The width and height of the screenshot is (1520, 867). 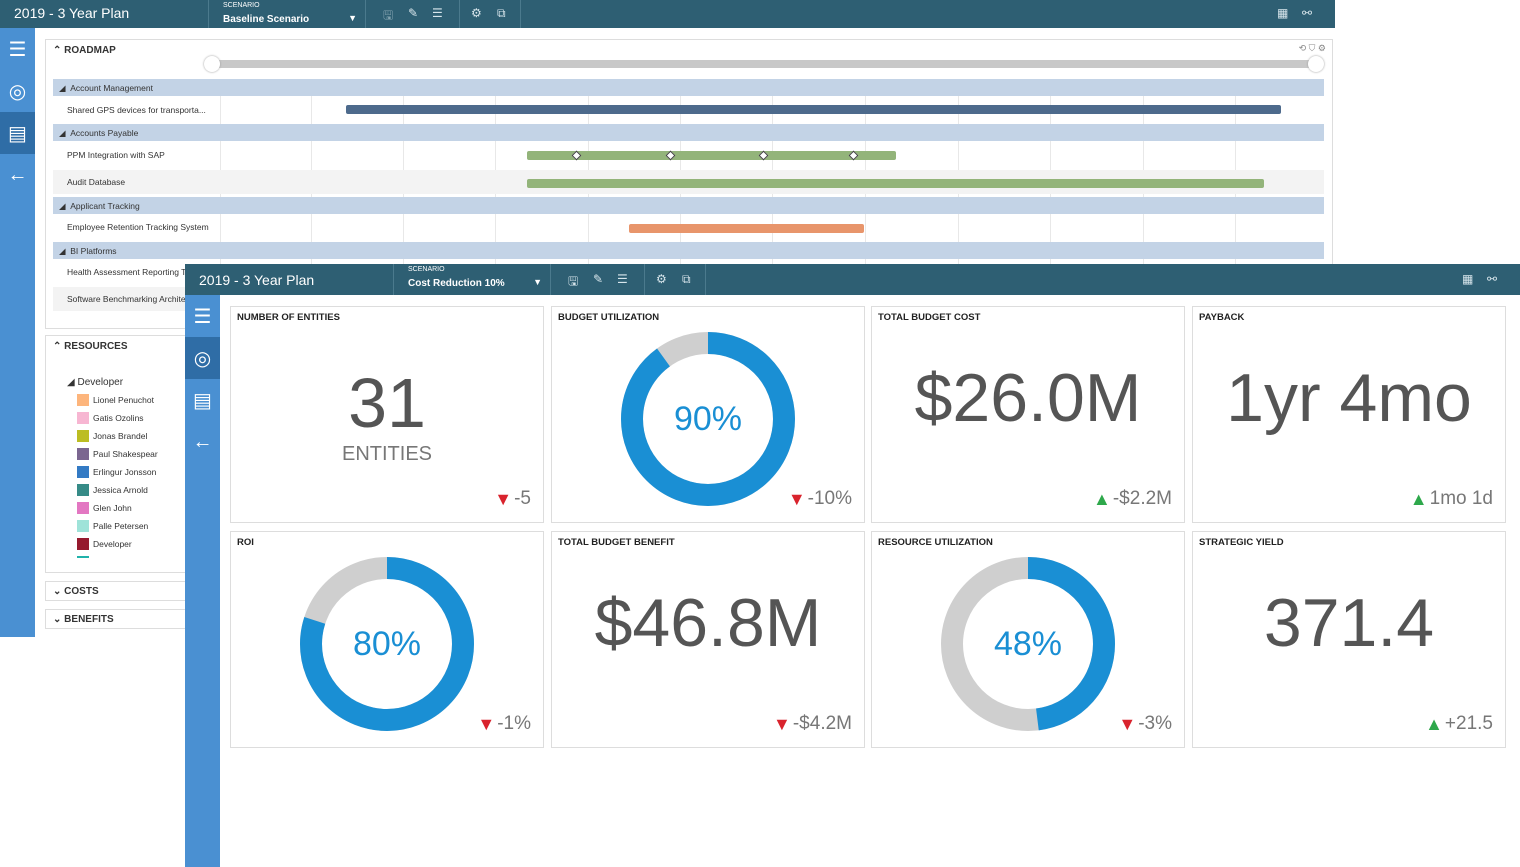 I want to click on kpi-card: BUDGET UTILIZATION 90% ▼ -10%, so click(x=708, y=414).